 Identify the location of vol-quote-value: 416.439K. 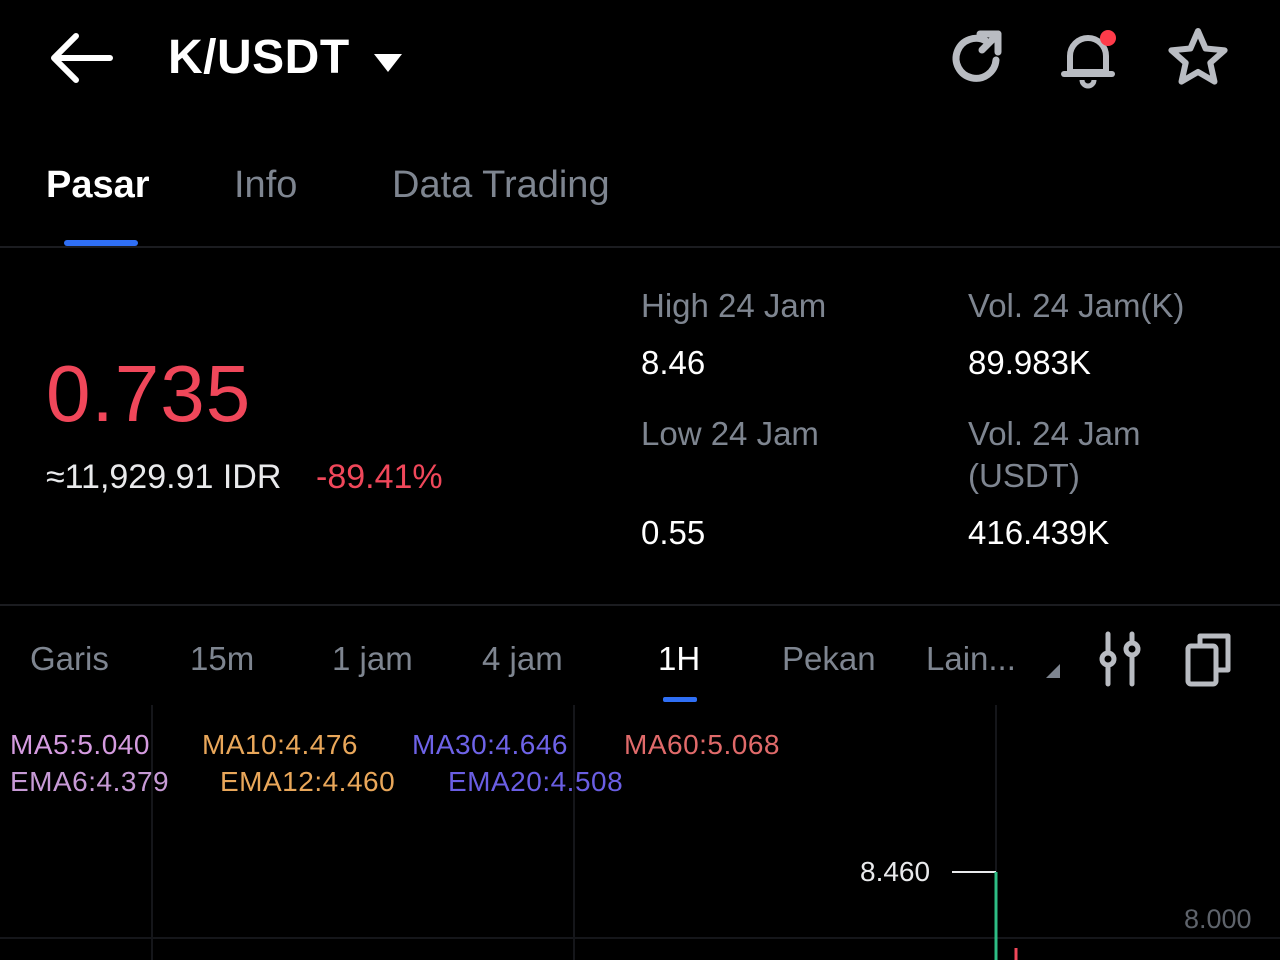
(1039, 532).